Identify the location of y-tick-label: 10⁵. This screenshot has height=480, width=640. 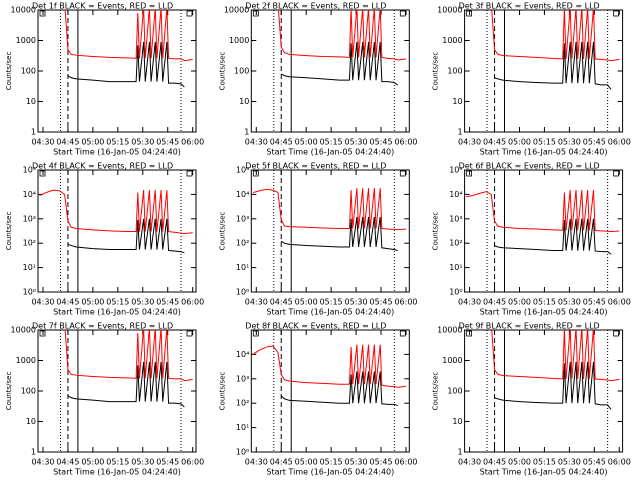
(455, 170).